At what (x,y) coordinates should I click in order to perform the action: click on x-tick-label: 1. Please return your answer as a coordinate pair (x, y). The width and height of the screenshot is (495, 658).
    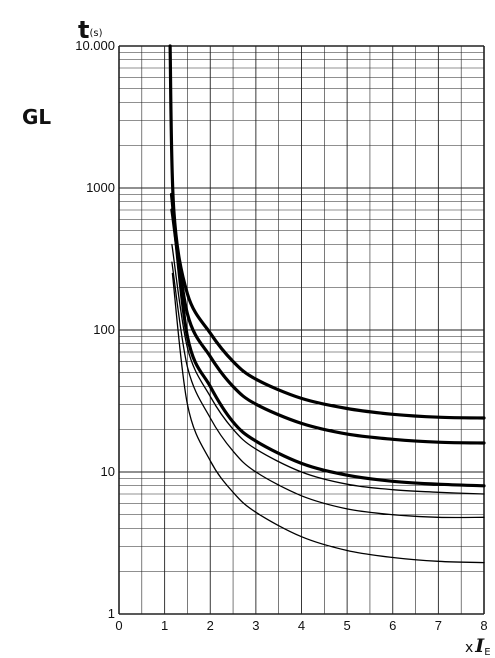
    Looking at the image, I should click on (164, 625).